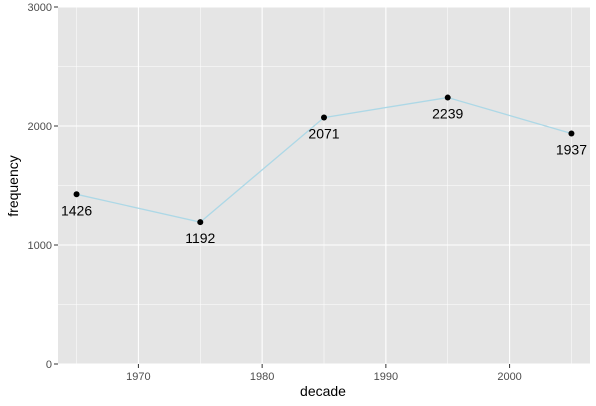 The image size is (596, 406). I want to click on y-axis-title: frequency, so click(13, 185).